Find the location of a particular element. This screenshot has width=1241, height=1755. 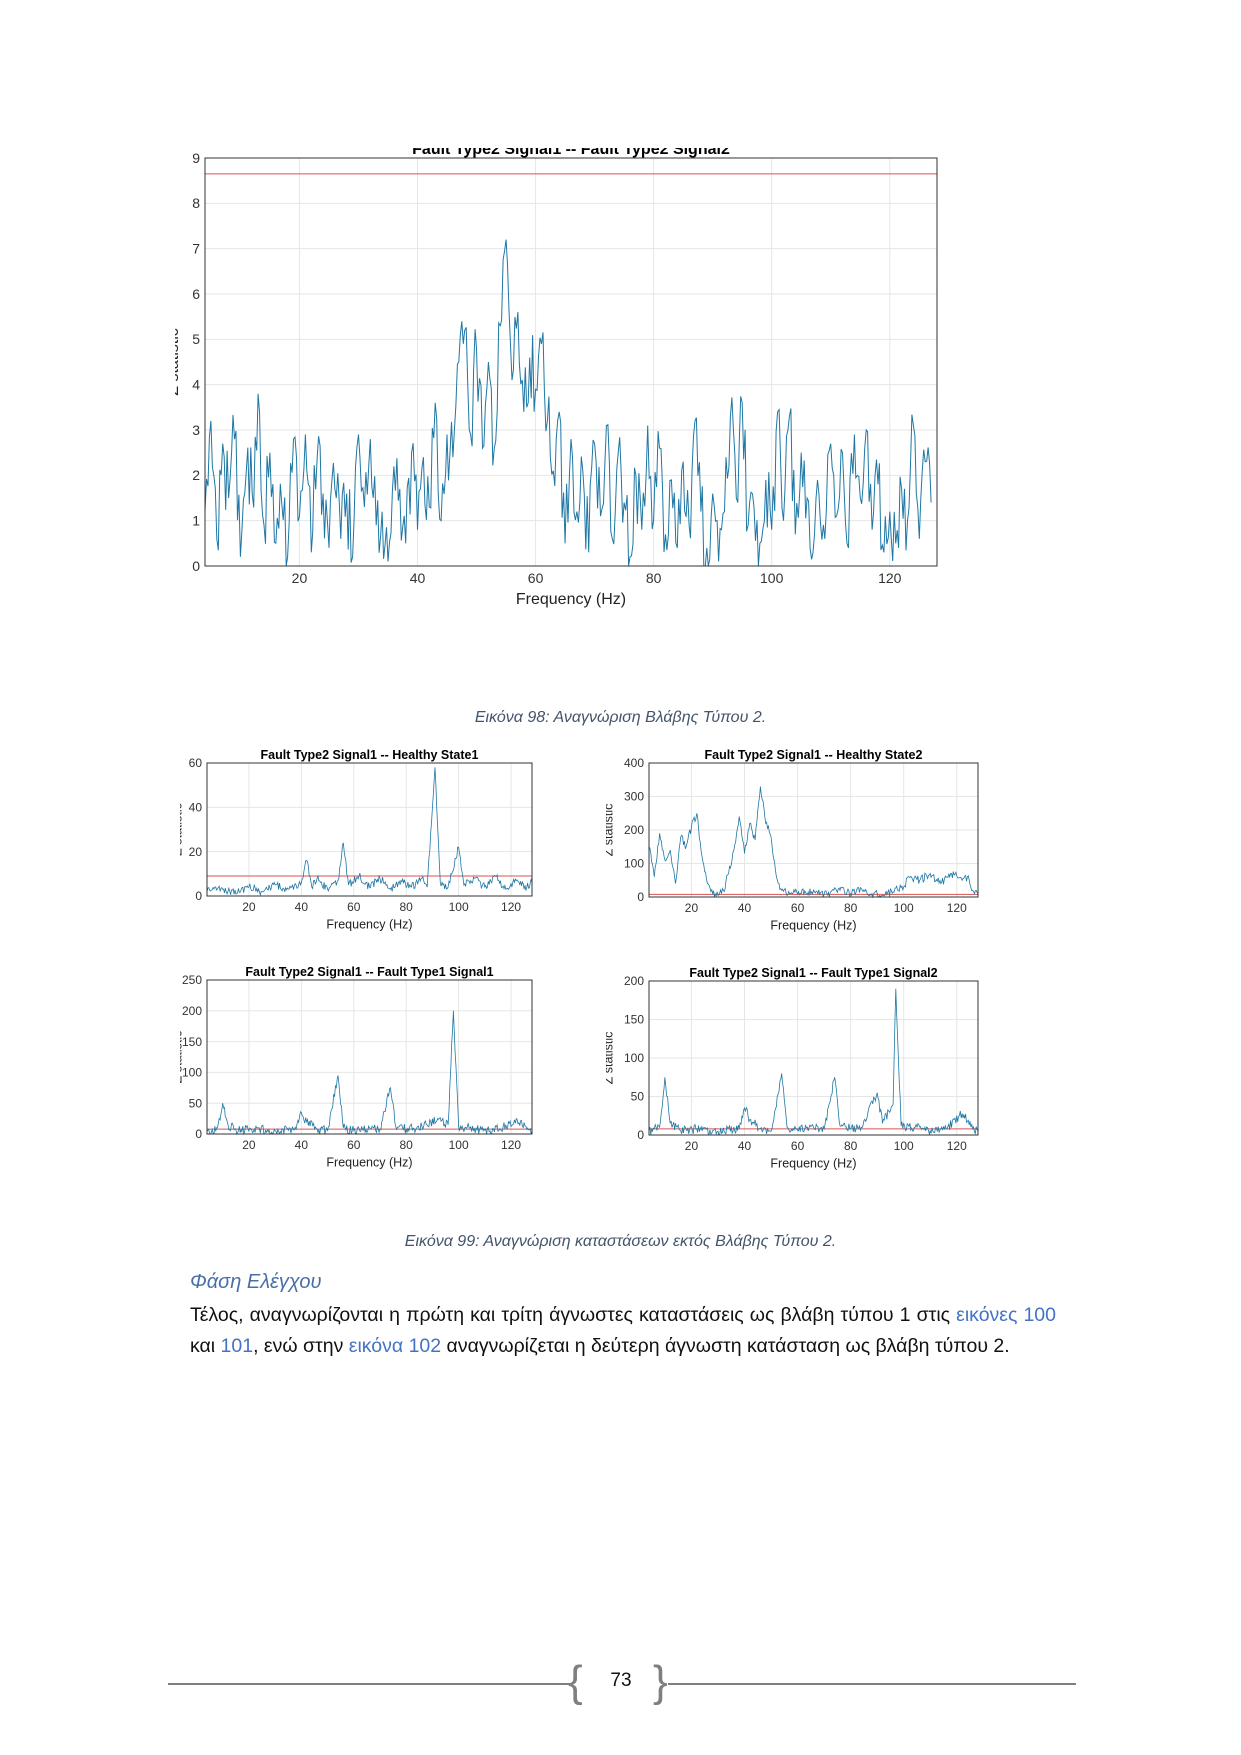

y-tick-label: 400 is located at coordinates (634, 763).